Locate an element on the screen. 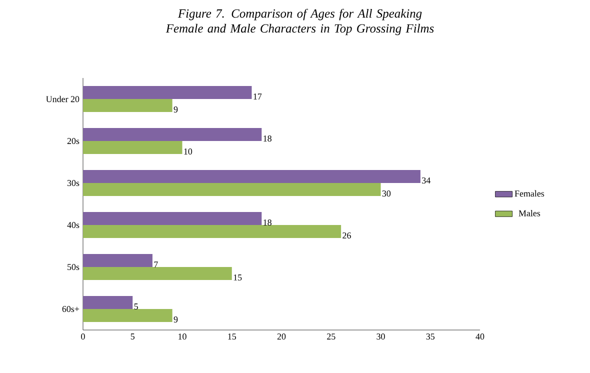  x-tick-label: 25 is located at coordinates (331, 337).